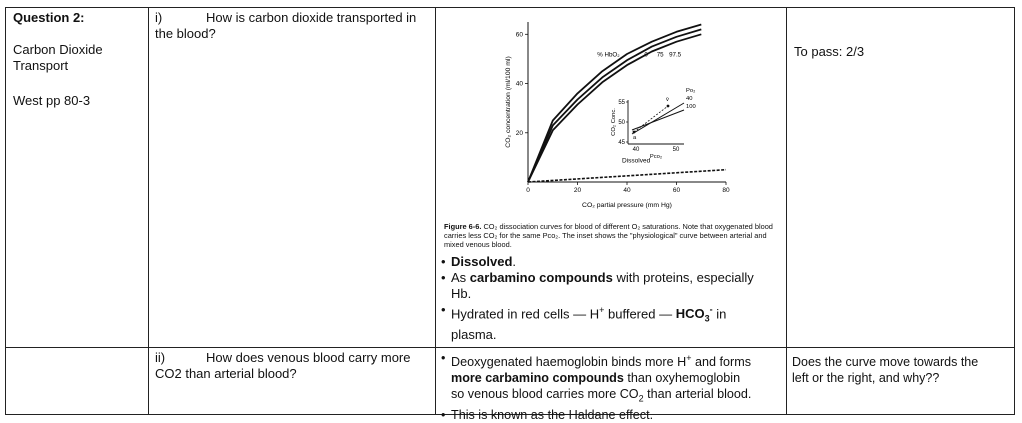 The image size is (1022, 423). What do you see at coordinates (651, 119) in the screenshot?
I see `inset-physiological-curve` at bounding box center [651, 119].